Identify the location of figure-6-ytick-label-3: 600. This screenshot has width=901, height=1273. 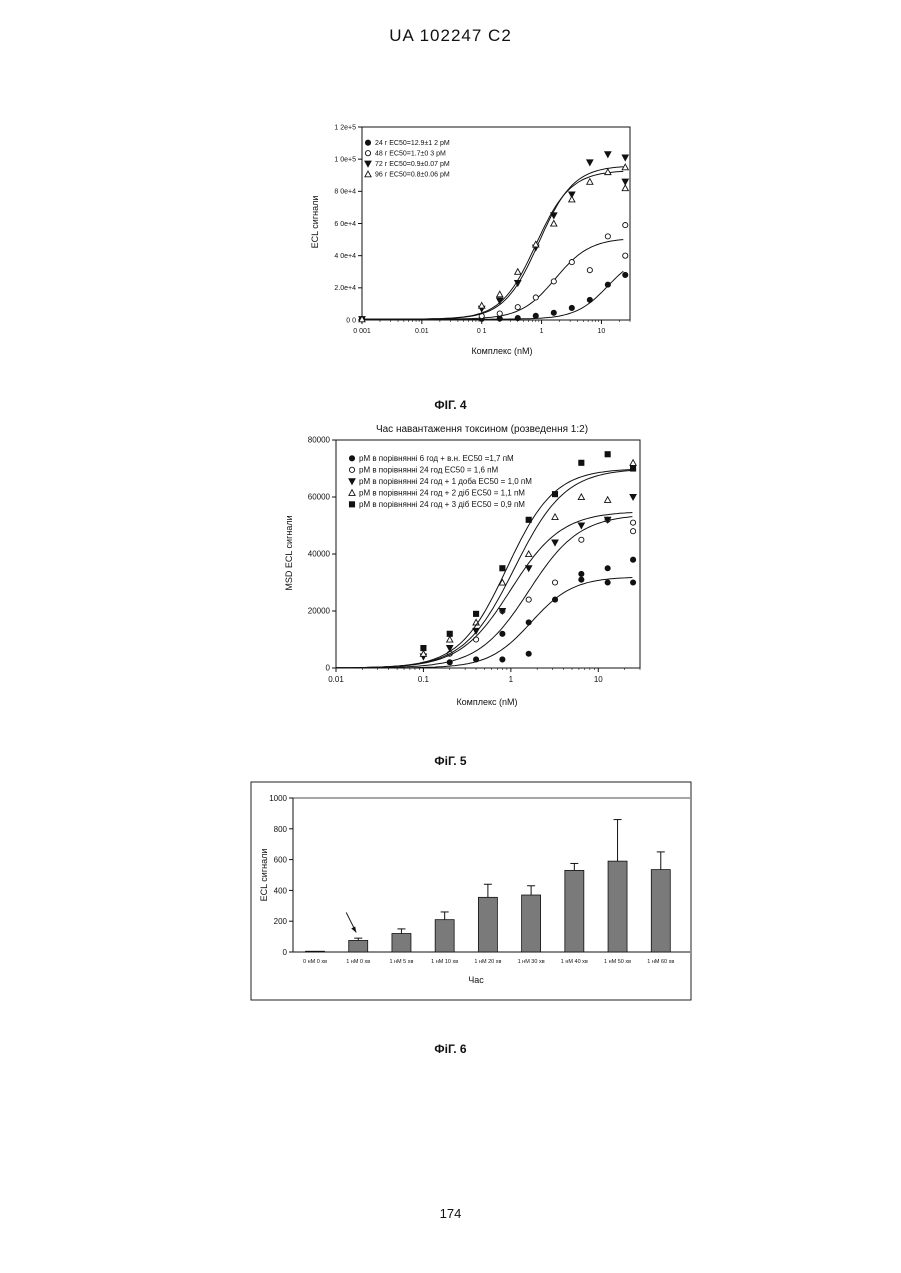
(281, 860).